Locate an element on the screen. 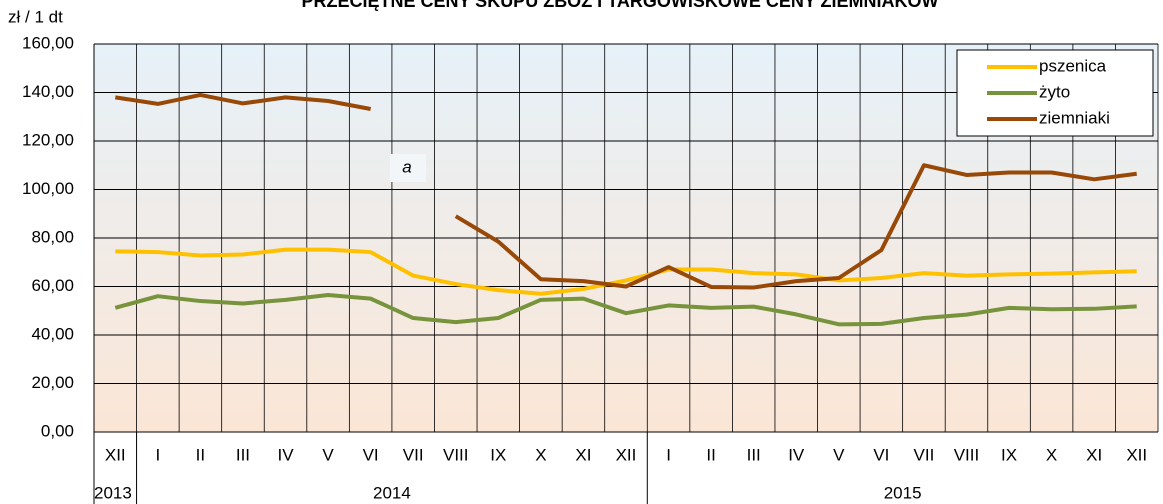 The image size is (1163, 504). y-tick-label: 100,00 is located at coordinates (48, 188).